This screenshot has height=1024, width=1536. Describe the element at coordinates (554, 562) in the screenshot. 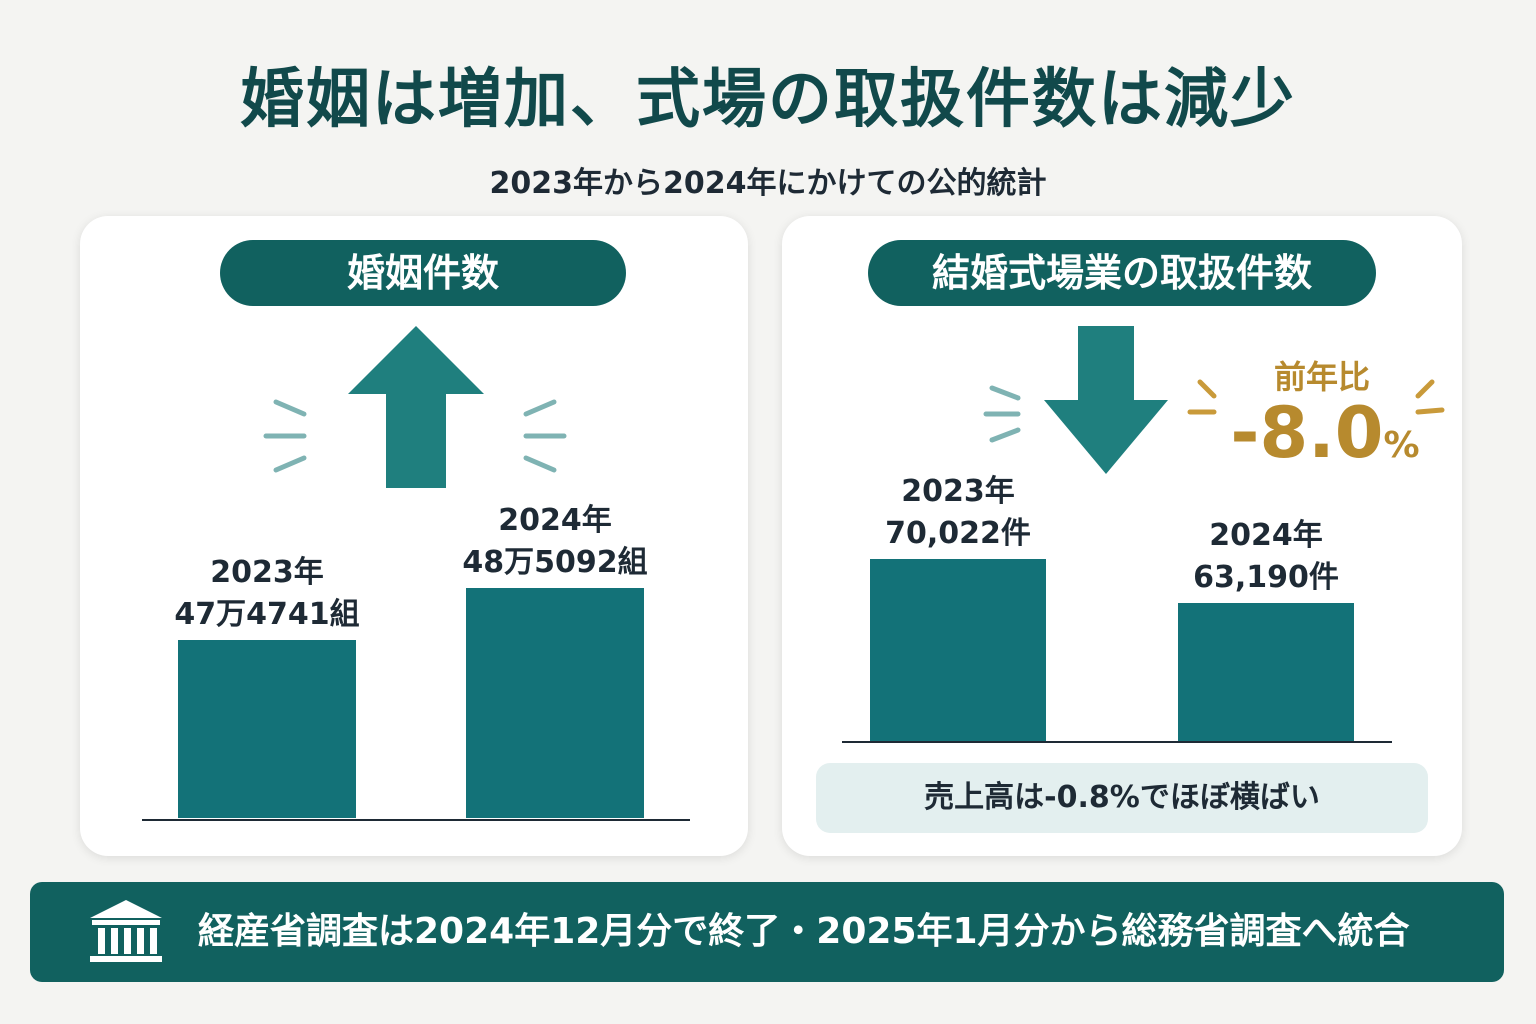

I see `bar-value-label: 48万5092組` at that location.